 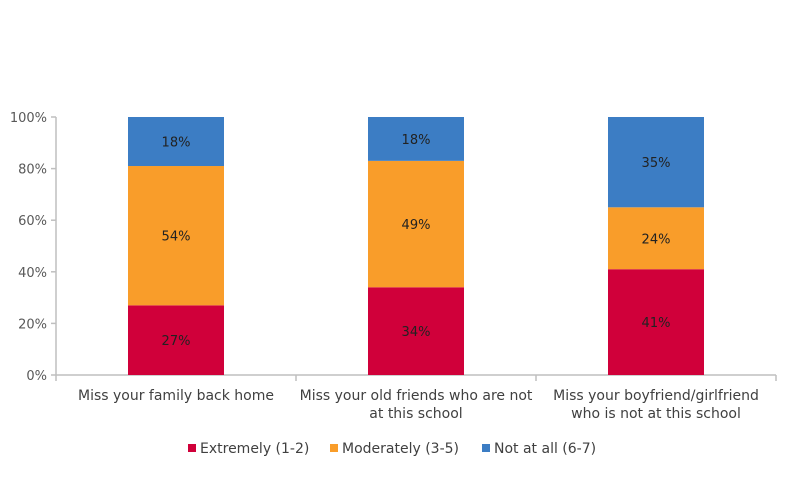 I want to click on x-category-label: who is not at this school, so click(x=656, y=414).